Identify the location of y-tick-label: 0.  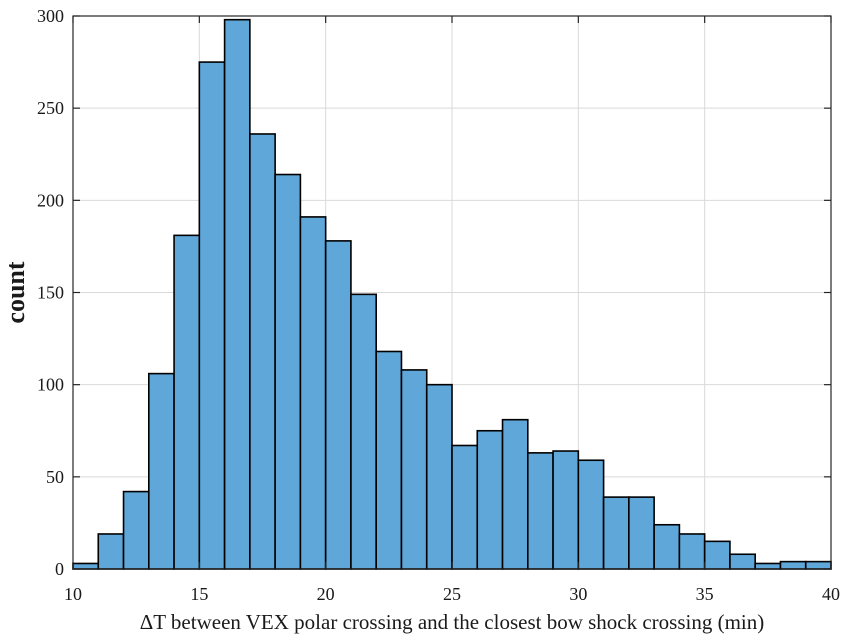
(59, 569).